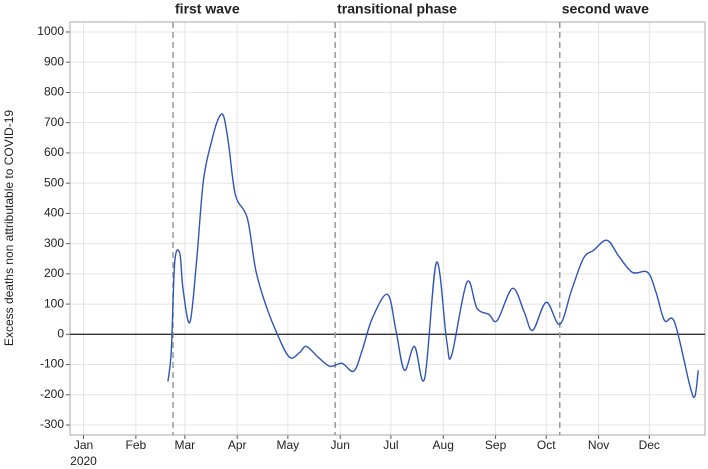 Image resolution: width=708 pixels, height=469 pixels. What do you see at coordinates (54, 182) in the screenshot?
I see `y-tick-label: 500` at bounding box center [54, 182].